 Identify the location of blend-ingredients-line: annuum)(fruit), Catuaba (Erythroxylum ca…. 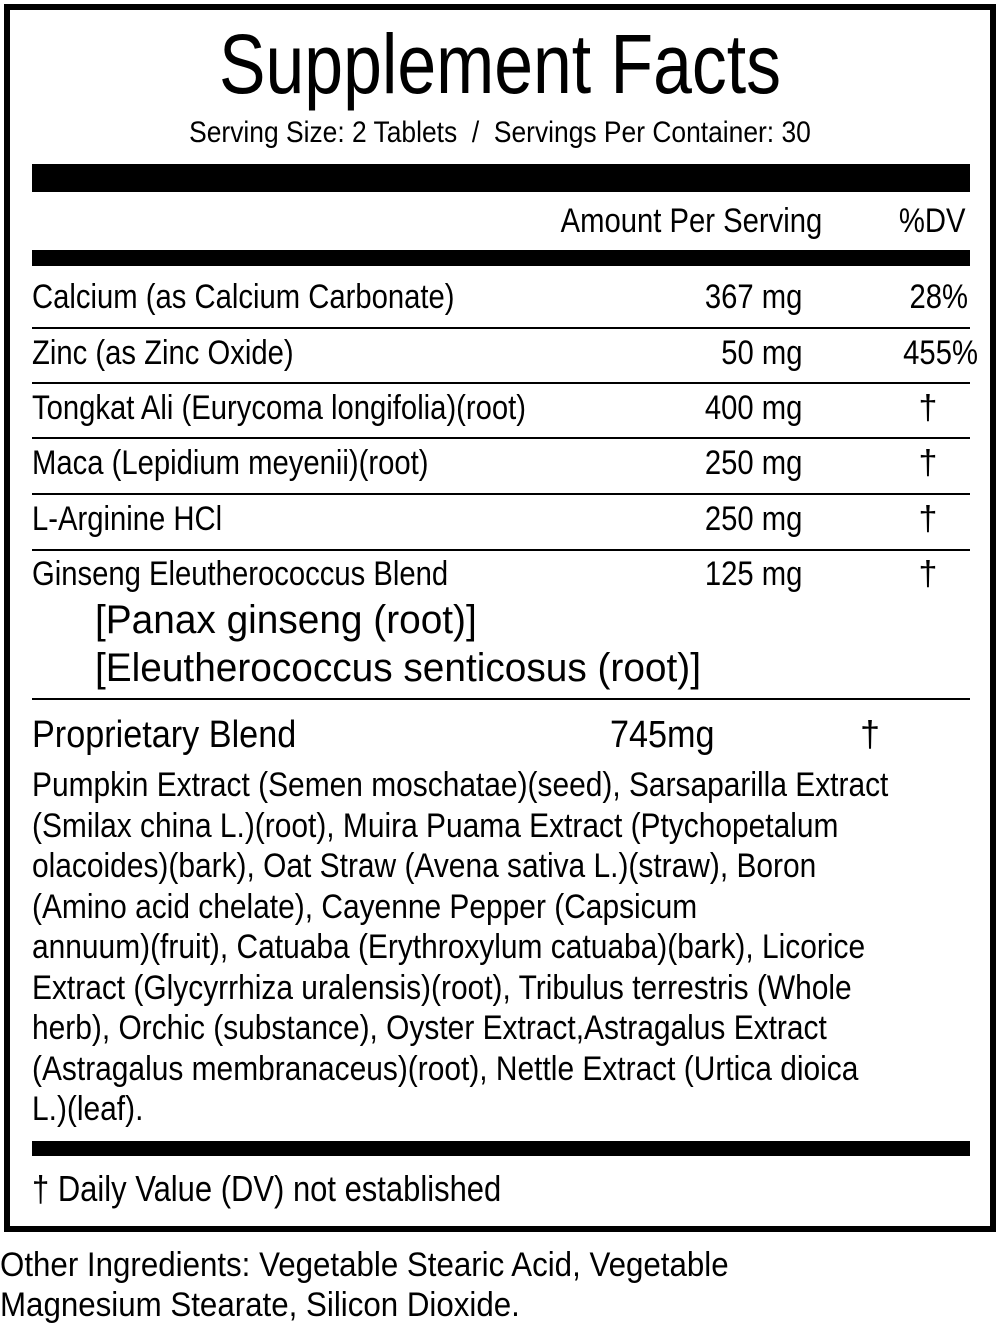
(449, 947).